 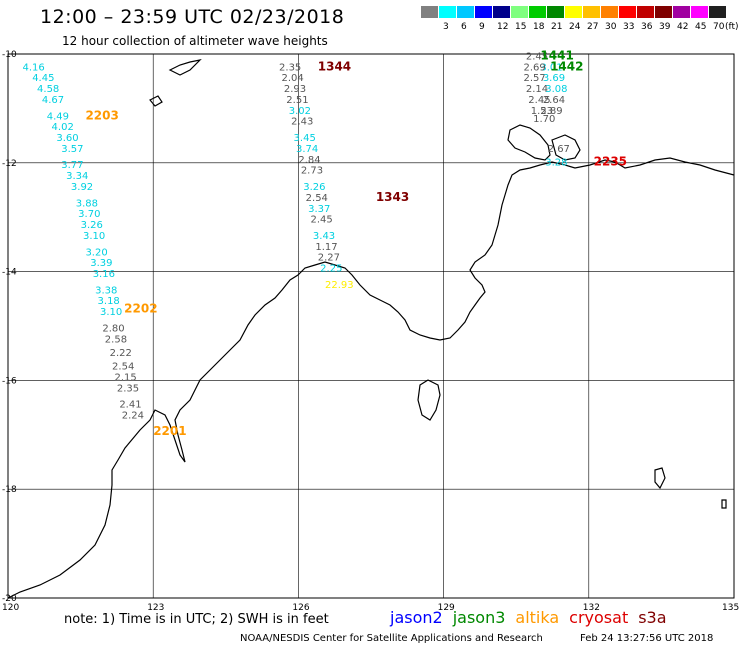 I want to click on satellite-name: altika, so click(x=537, y=617).